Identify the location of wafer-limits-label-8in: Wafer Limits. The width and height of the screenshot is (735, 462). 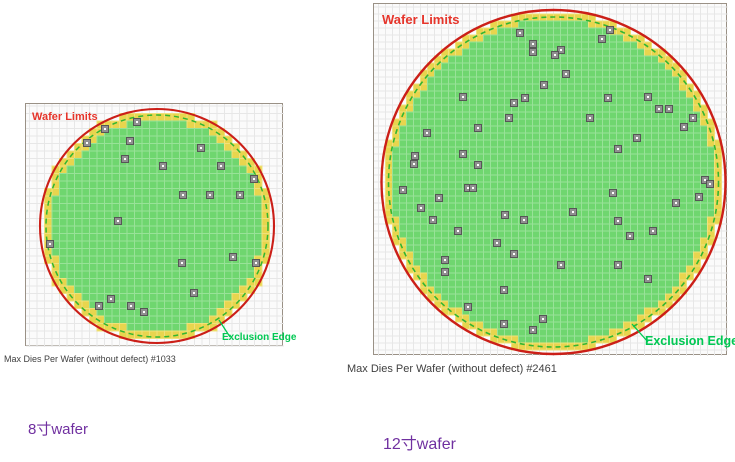
(65, 117).